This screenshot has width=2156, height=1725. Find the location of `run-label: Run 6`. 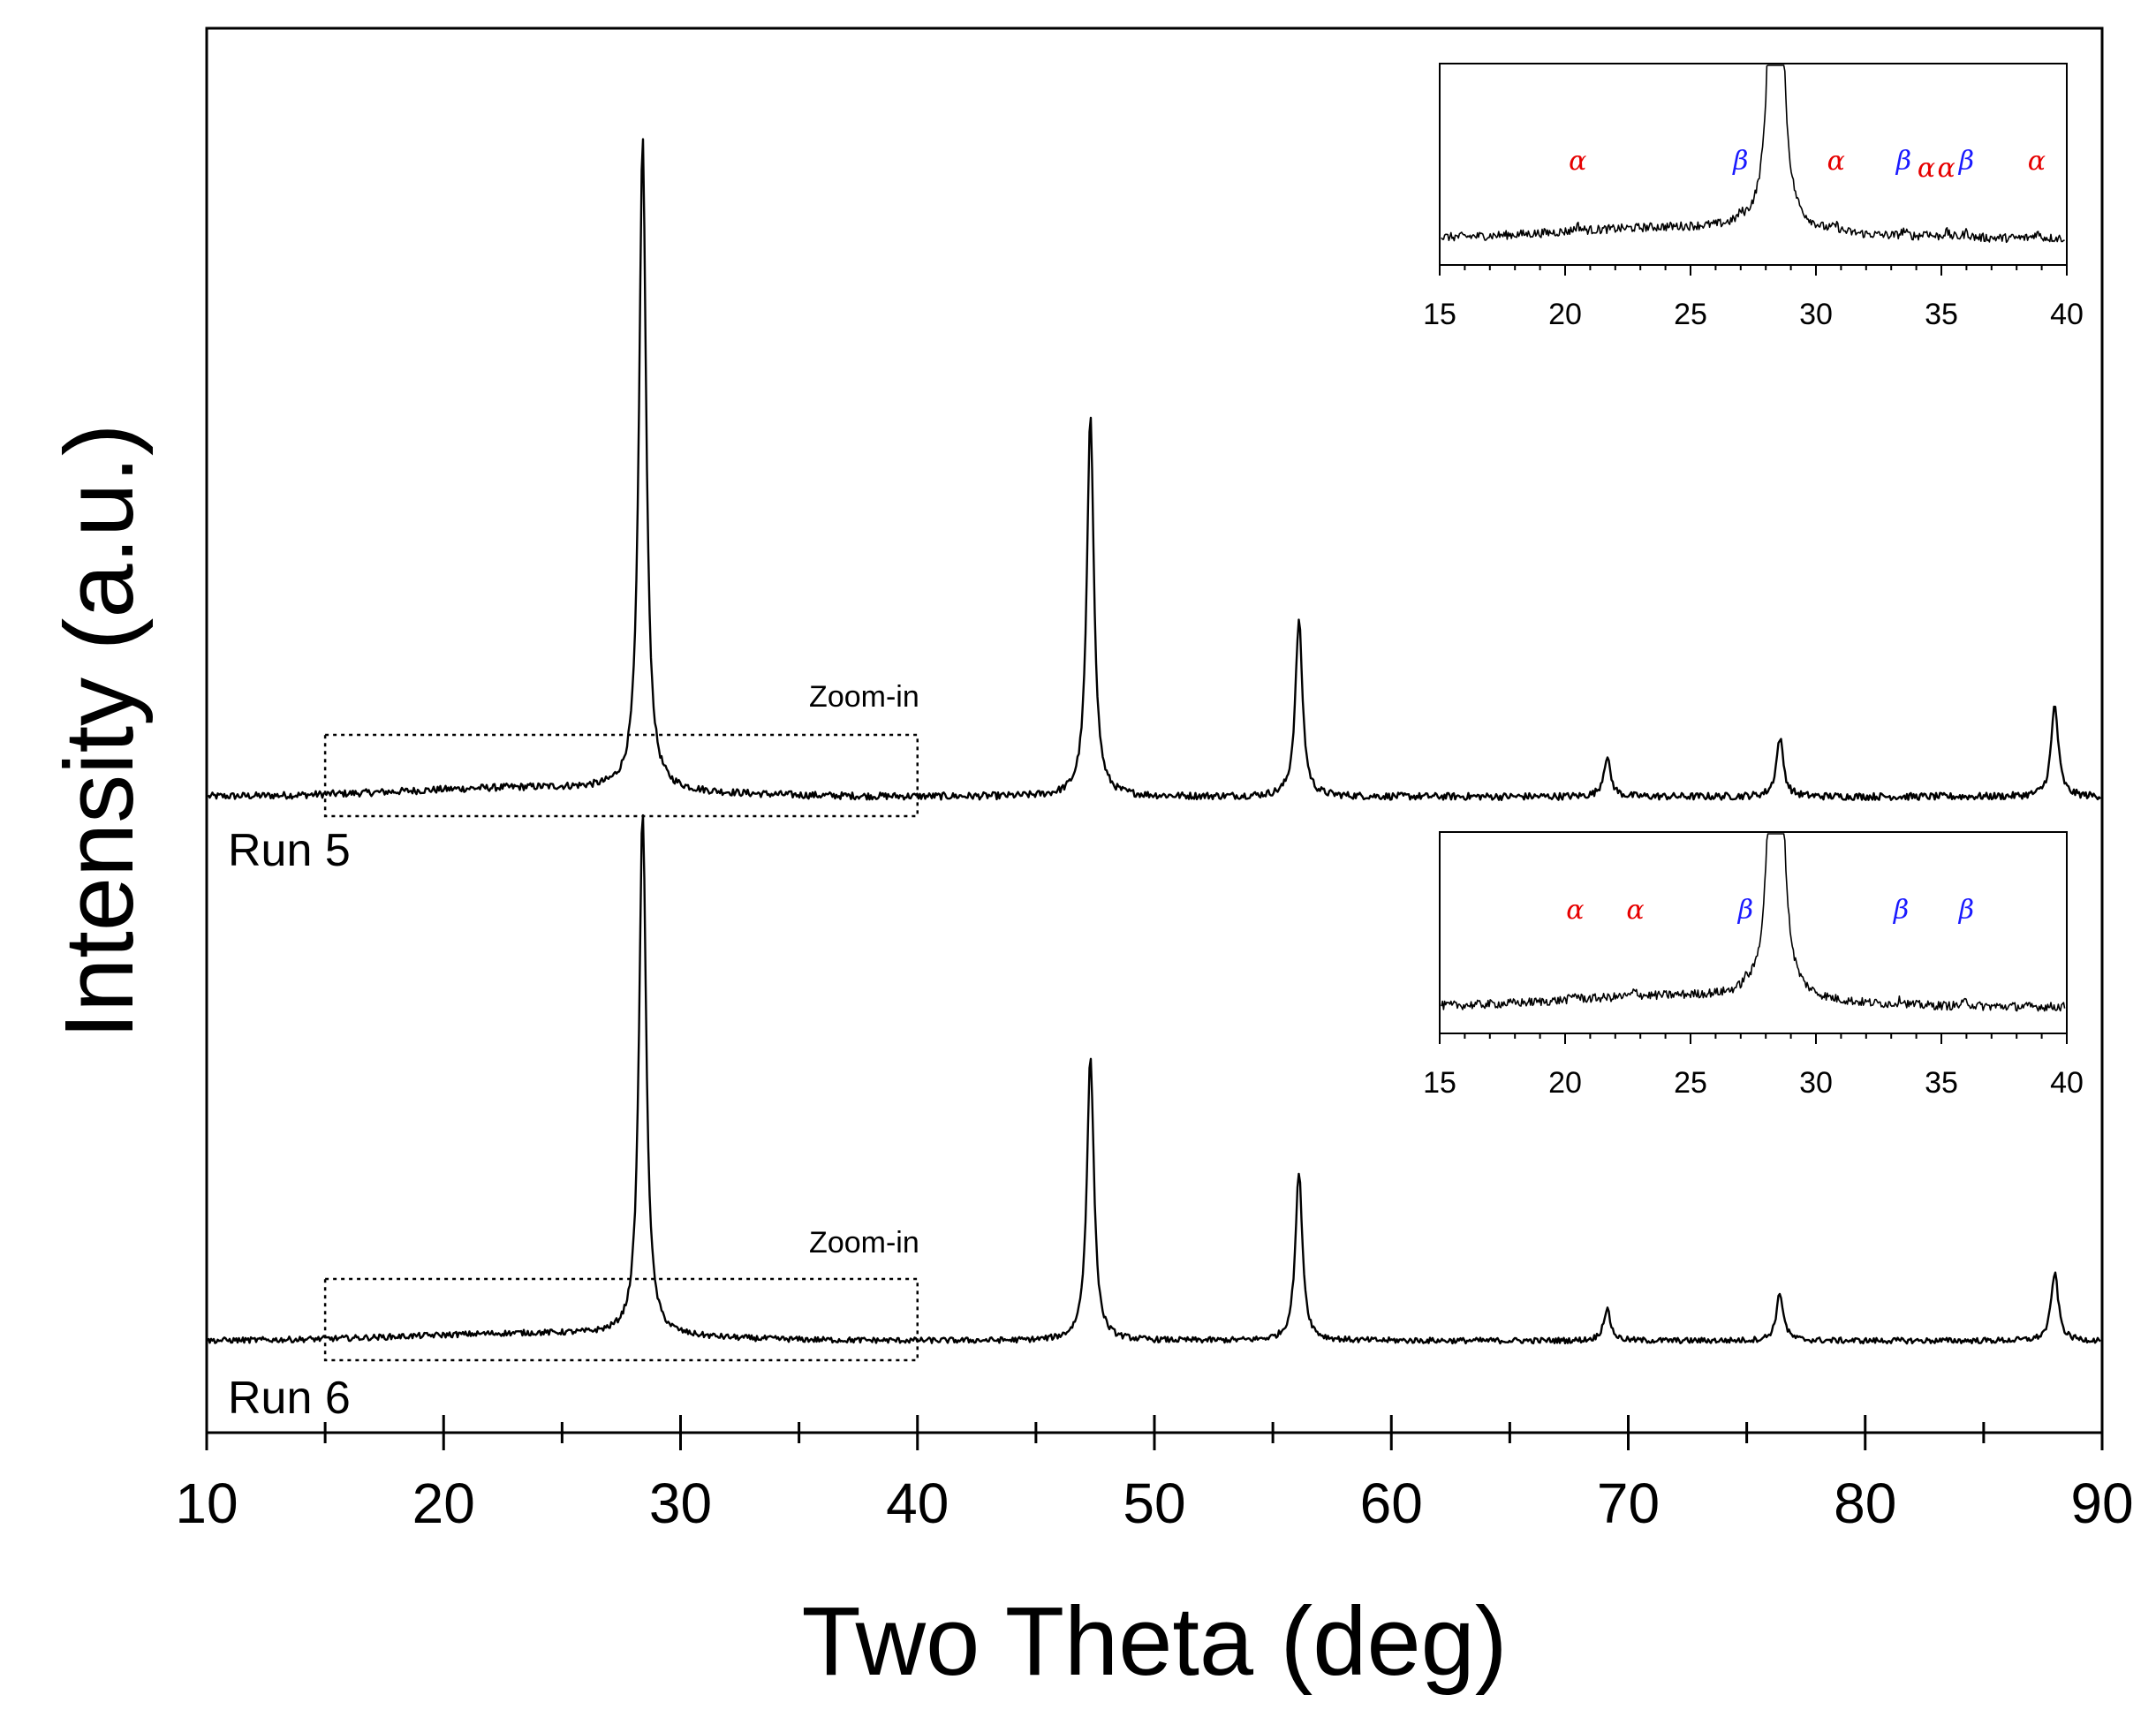

run-label: Run 6 is located at coordinates (289, 1398).